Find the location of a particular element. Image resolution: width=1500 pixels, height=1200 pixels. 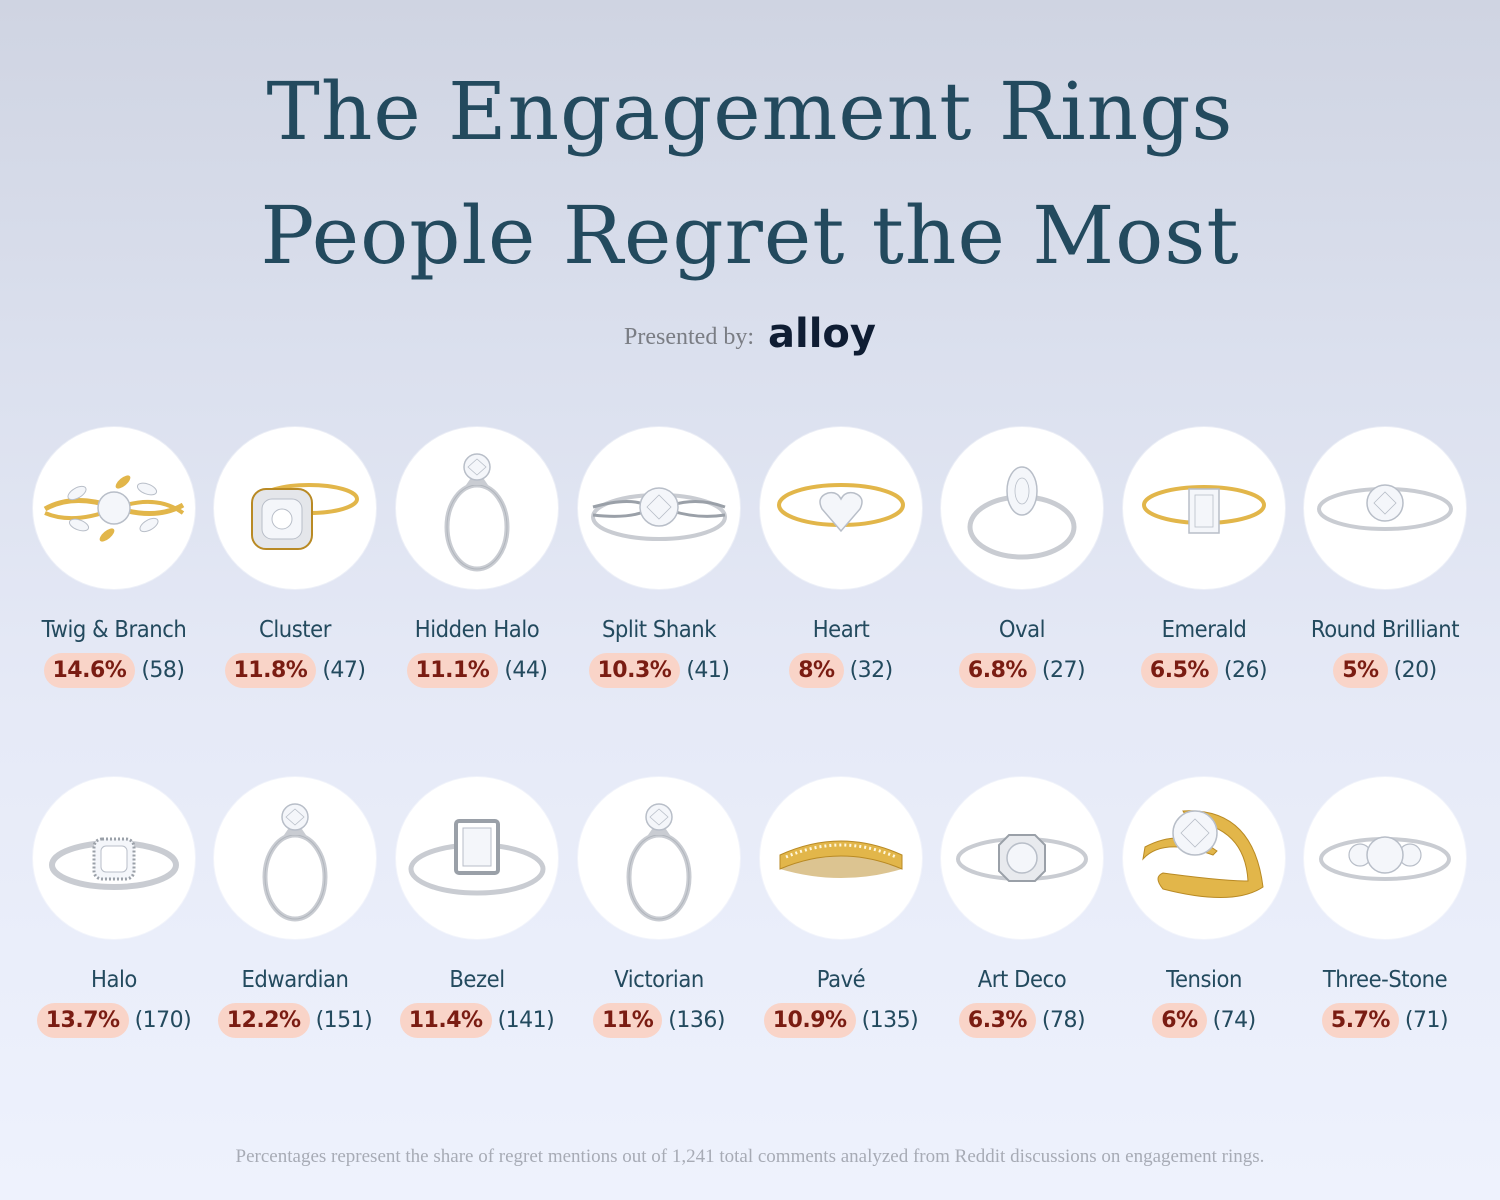

alloy-logo: alloy is located at coordinates (822, 334).